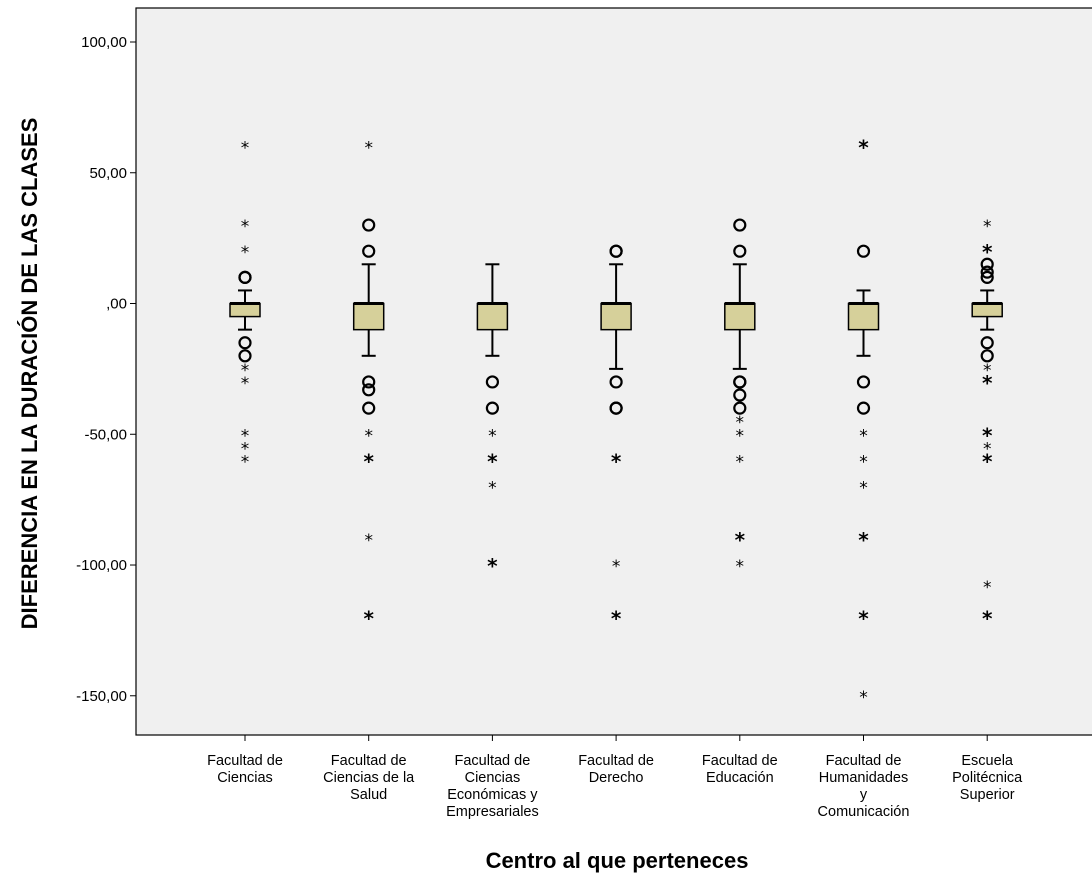  What do you see at coordinates (492, 795) in the screenshot?
I see `x-category-label-line: Económicas y` at bounding box center [492, 795].